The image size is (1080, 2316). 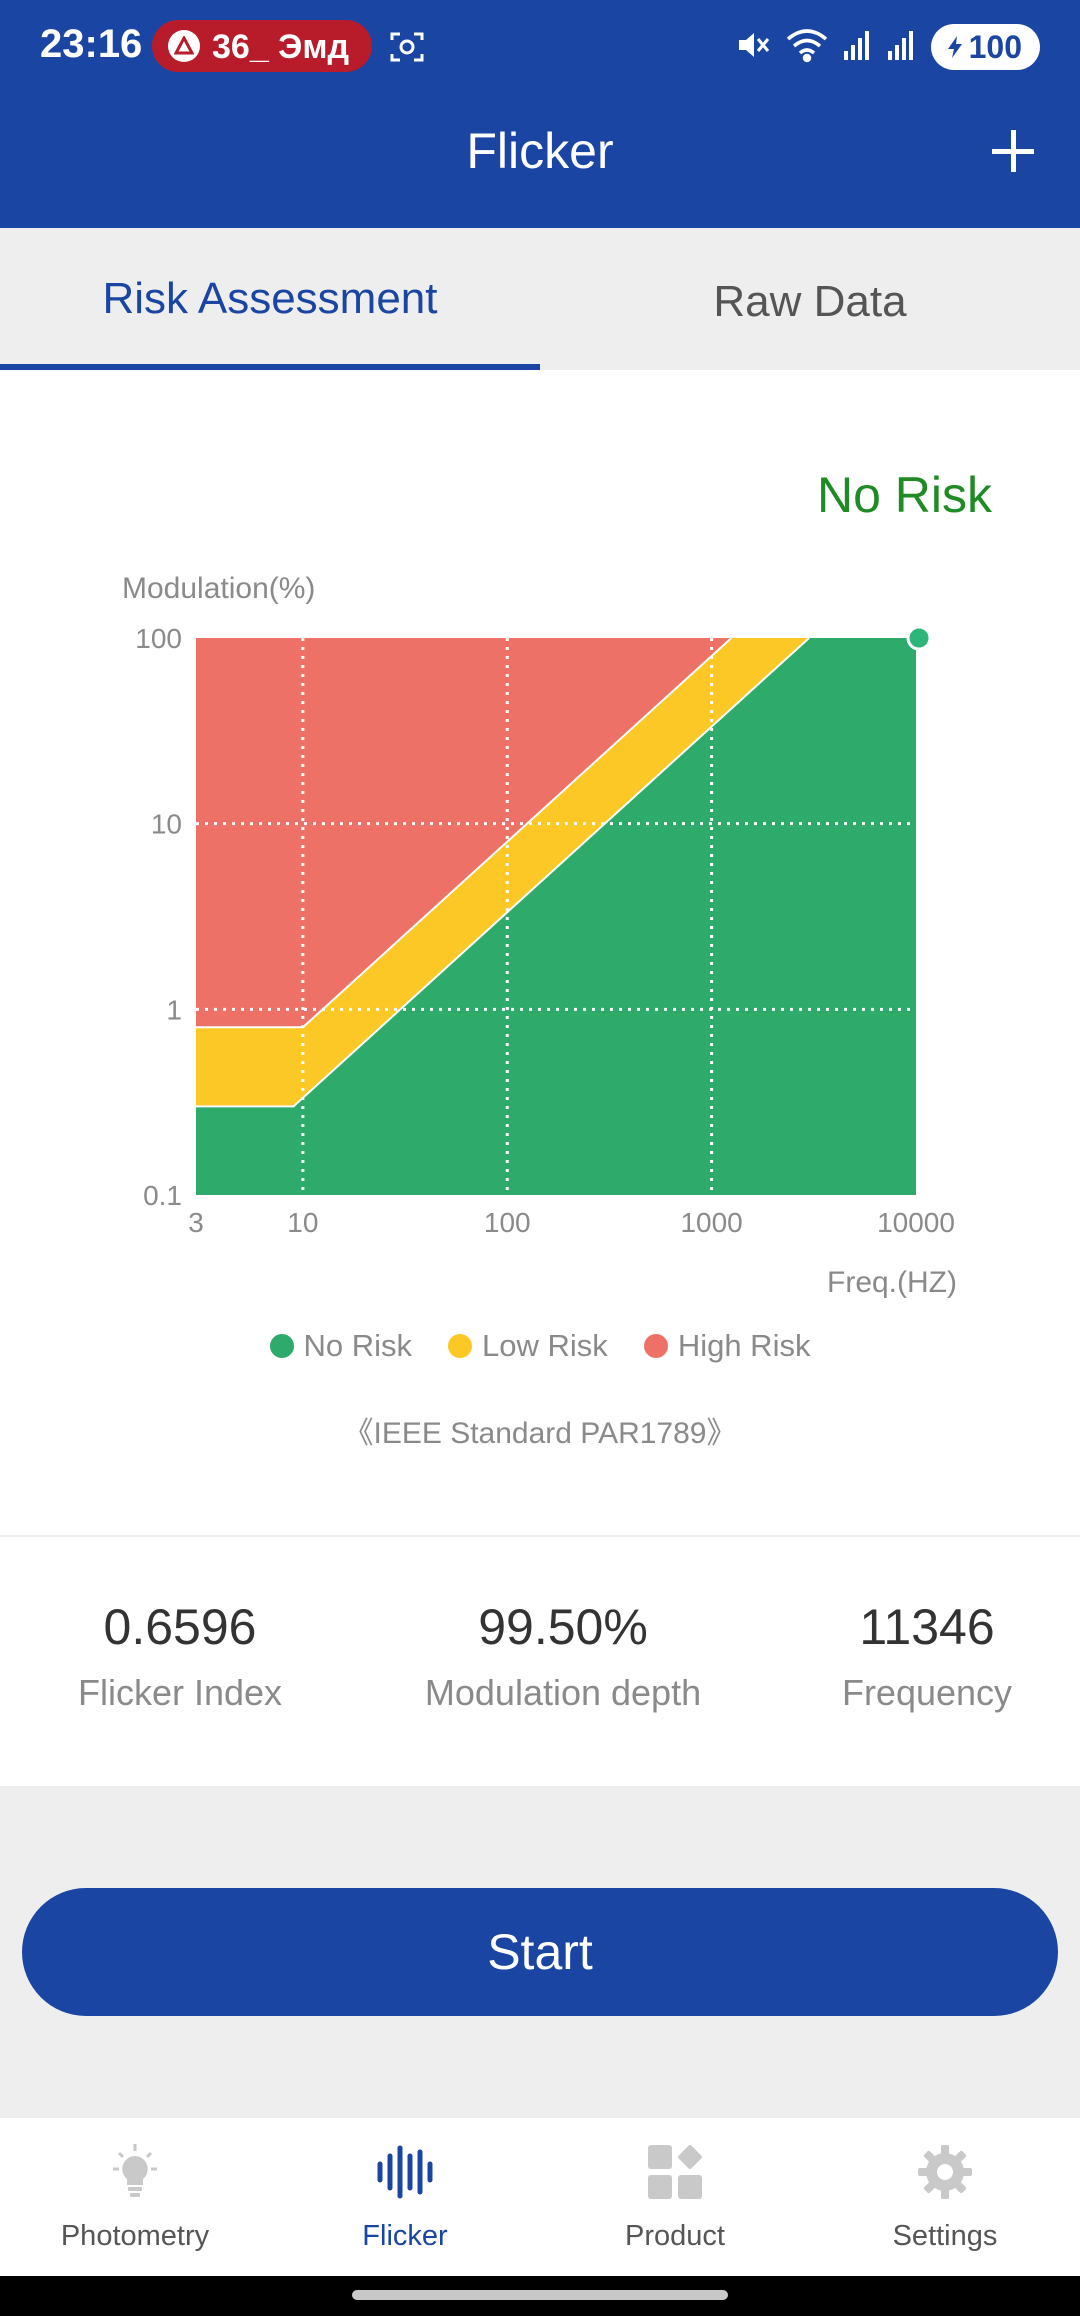 What do you see at coordinates (675, 2236) in the screenshot?
I see `nav-label: Product` at bounding box center [675, 2236].